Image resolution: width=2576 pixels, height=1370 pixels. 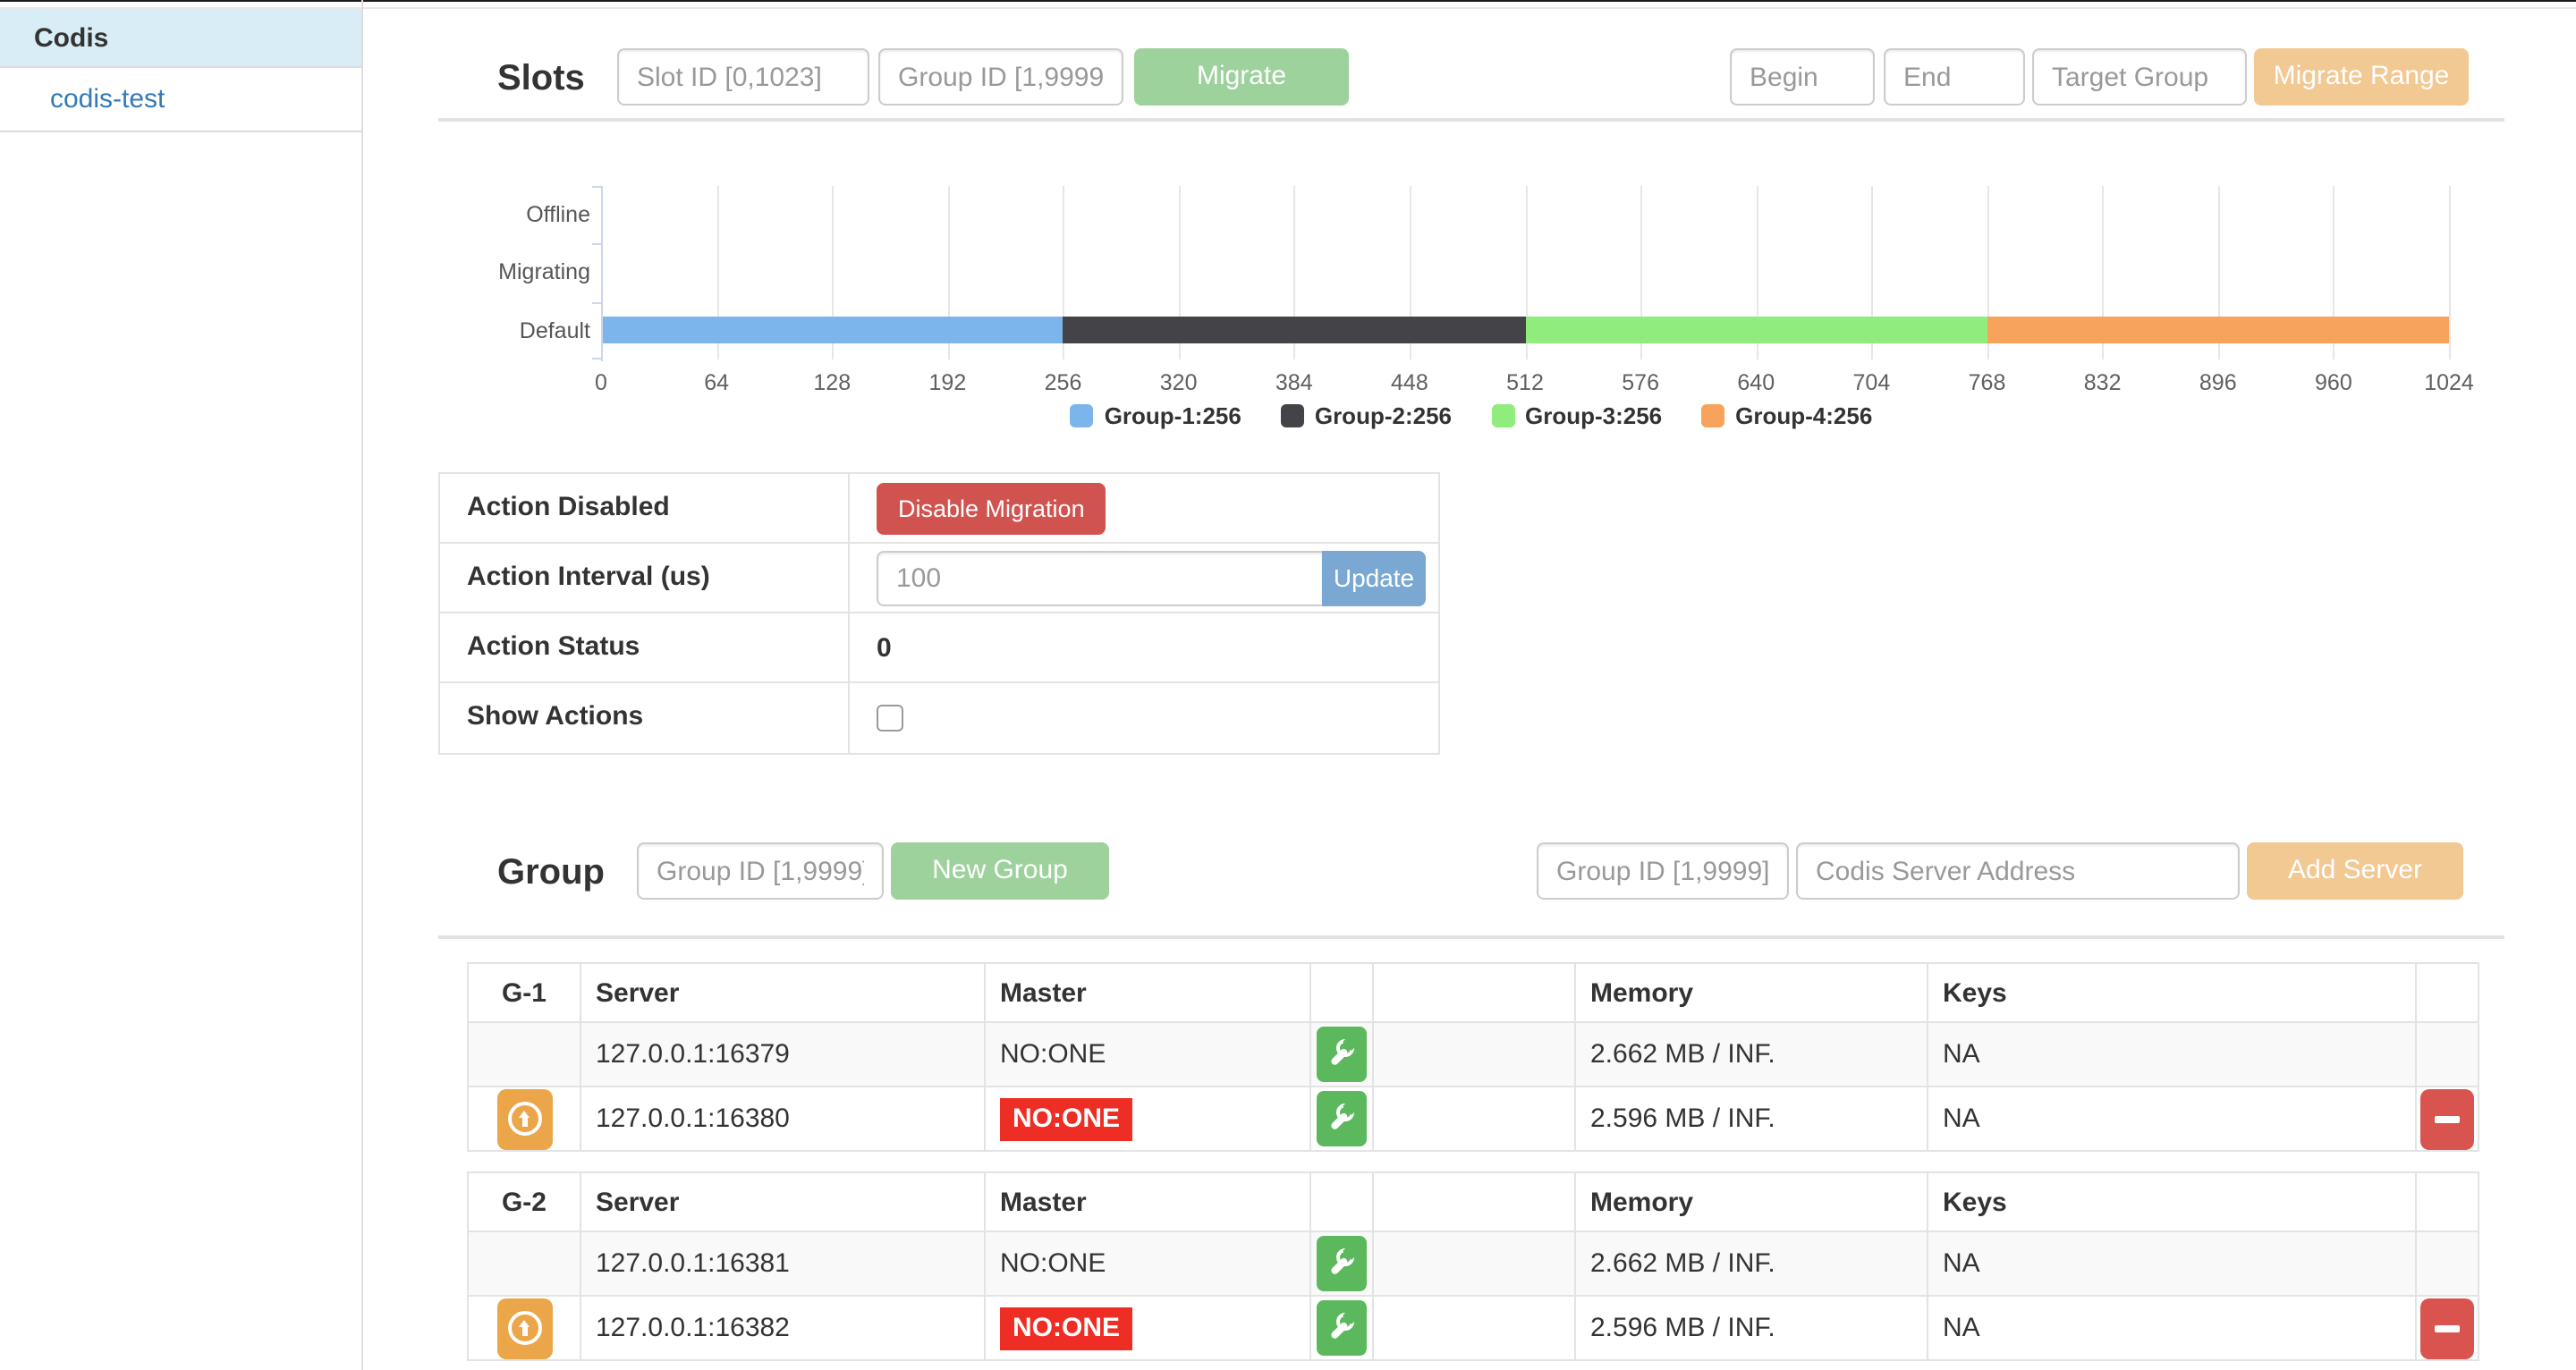 I want to click on circle-arrow-up-icon, so click(x=524, y=1328).